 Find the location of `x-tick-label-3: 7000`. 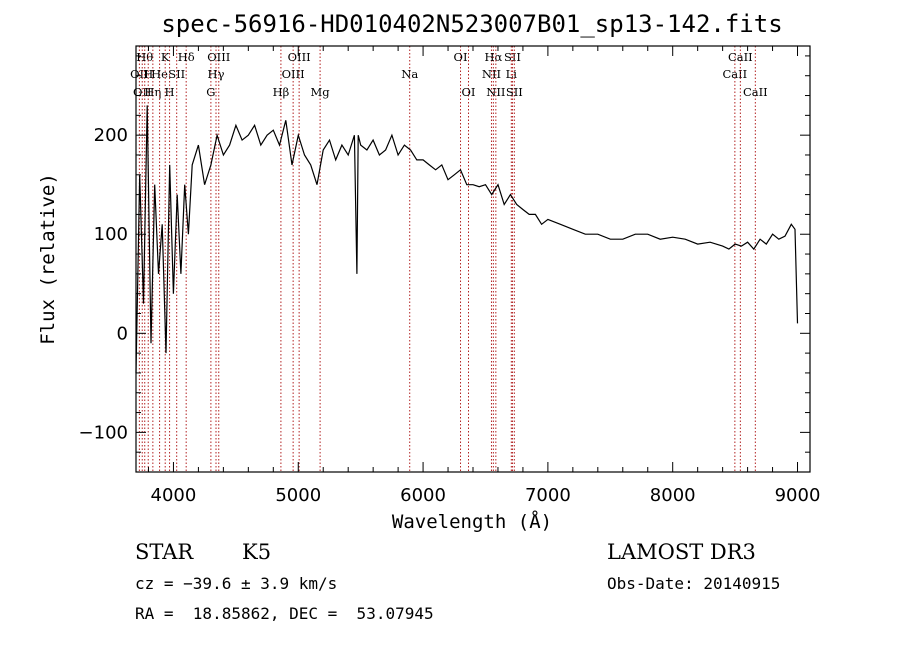

x-tick-label-3: 7000 is located at coordinates (548, 495).